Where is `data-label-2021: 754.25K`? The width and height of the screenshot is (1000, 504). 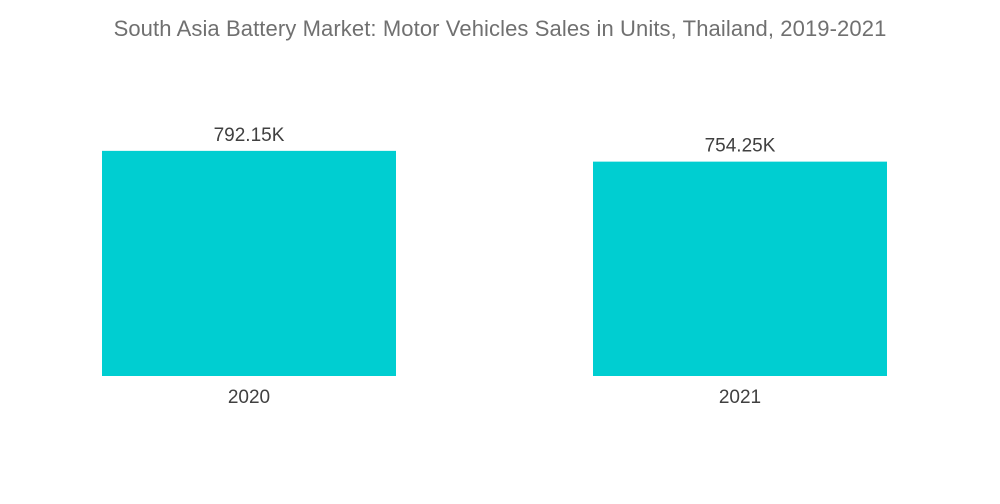
data-label-2021: 754.25K is located at coordinates (740, 146).